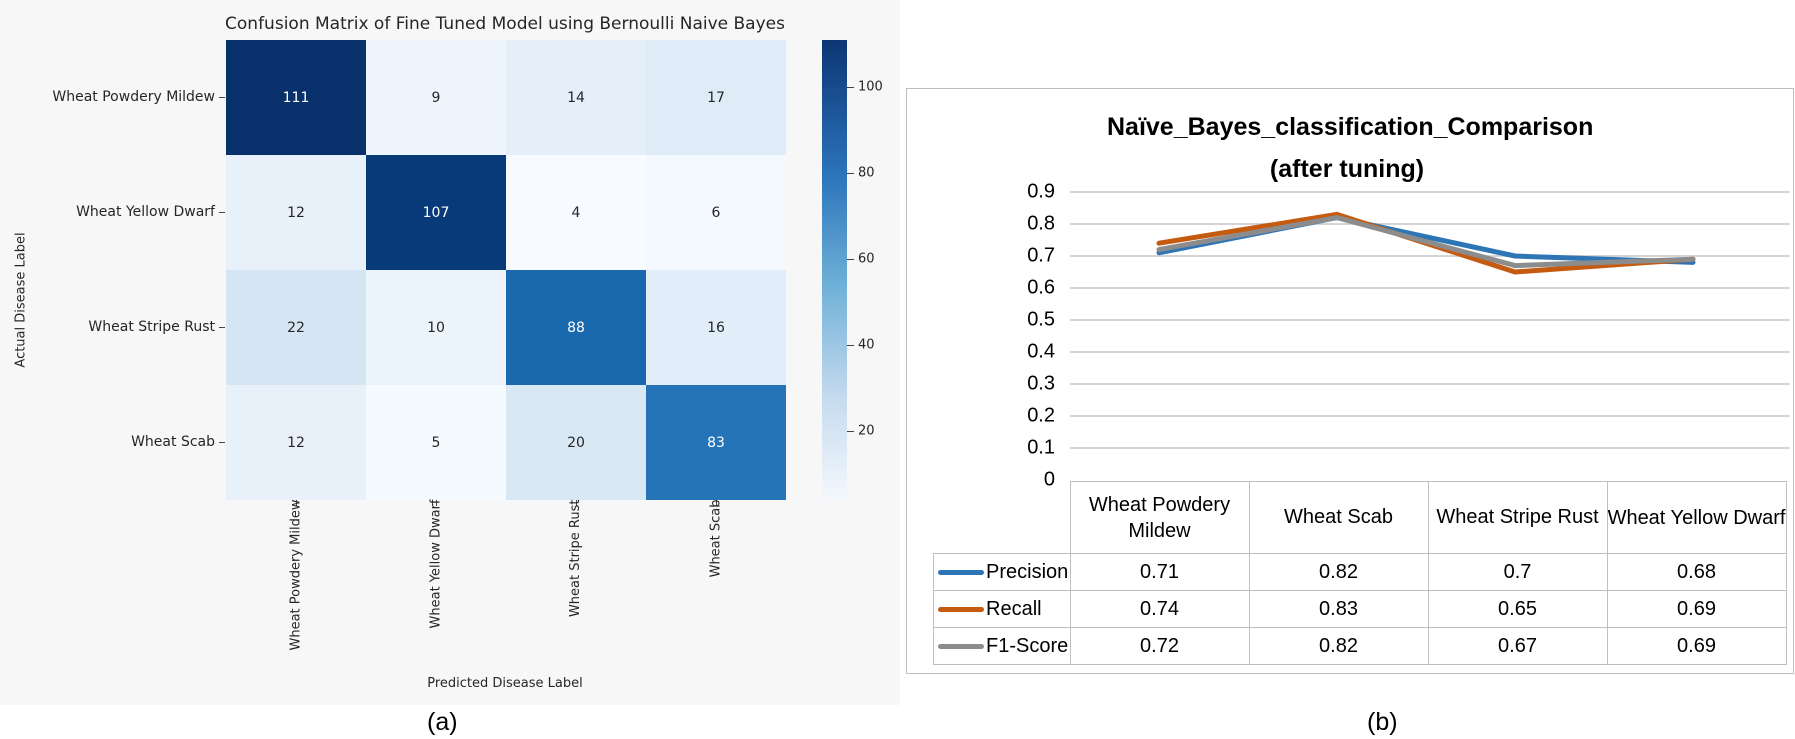 The height and width of the screenshot is (739, 1795). Describe the element at coordinates (436, 97) in the screenshot. I see `cm-cell: 9` at that location.